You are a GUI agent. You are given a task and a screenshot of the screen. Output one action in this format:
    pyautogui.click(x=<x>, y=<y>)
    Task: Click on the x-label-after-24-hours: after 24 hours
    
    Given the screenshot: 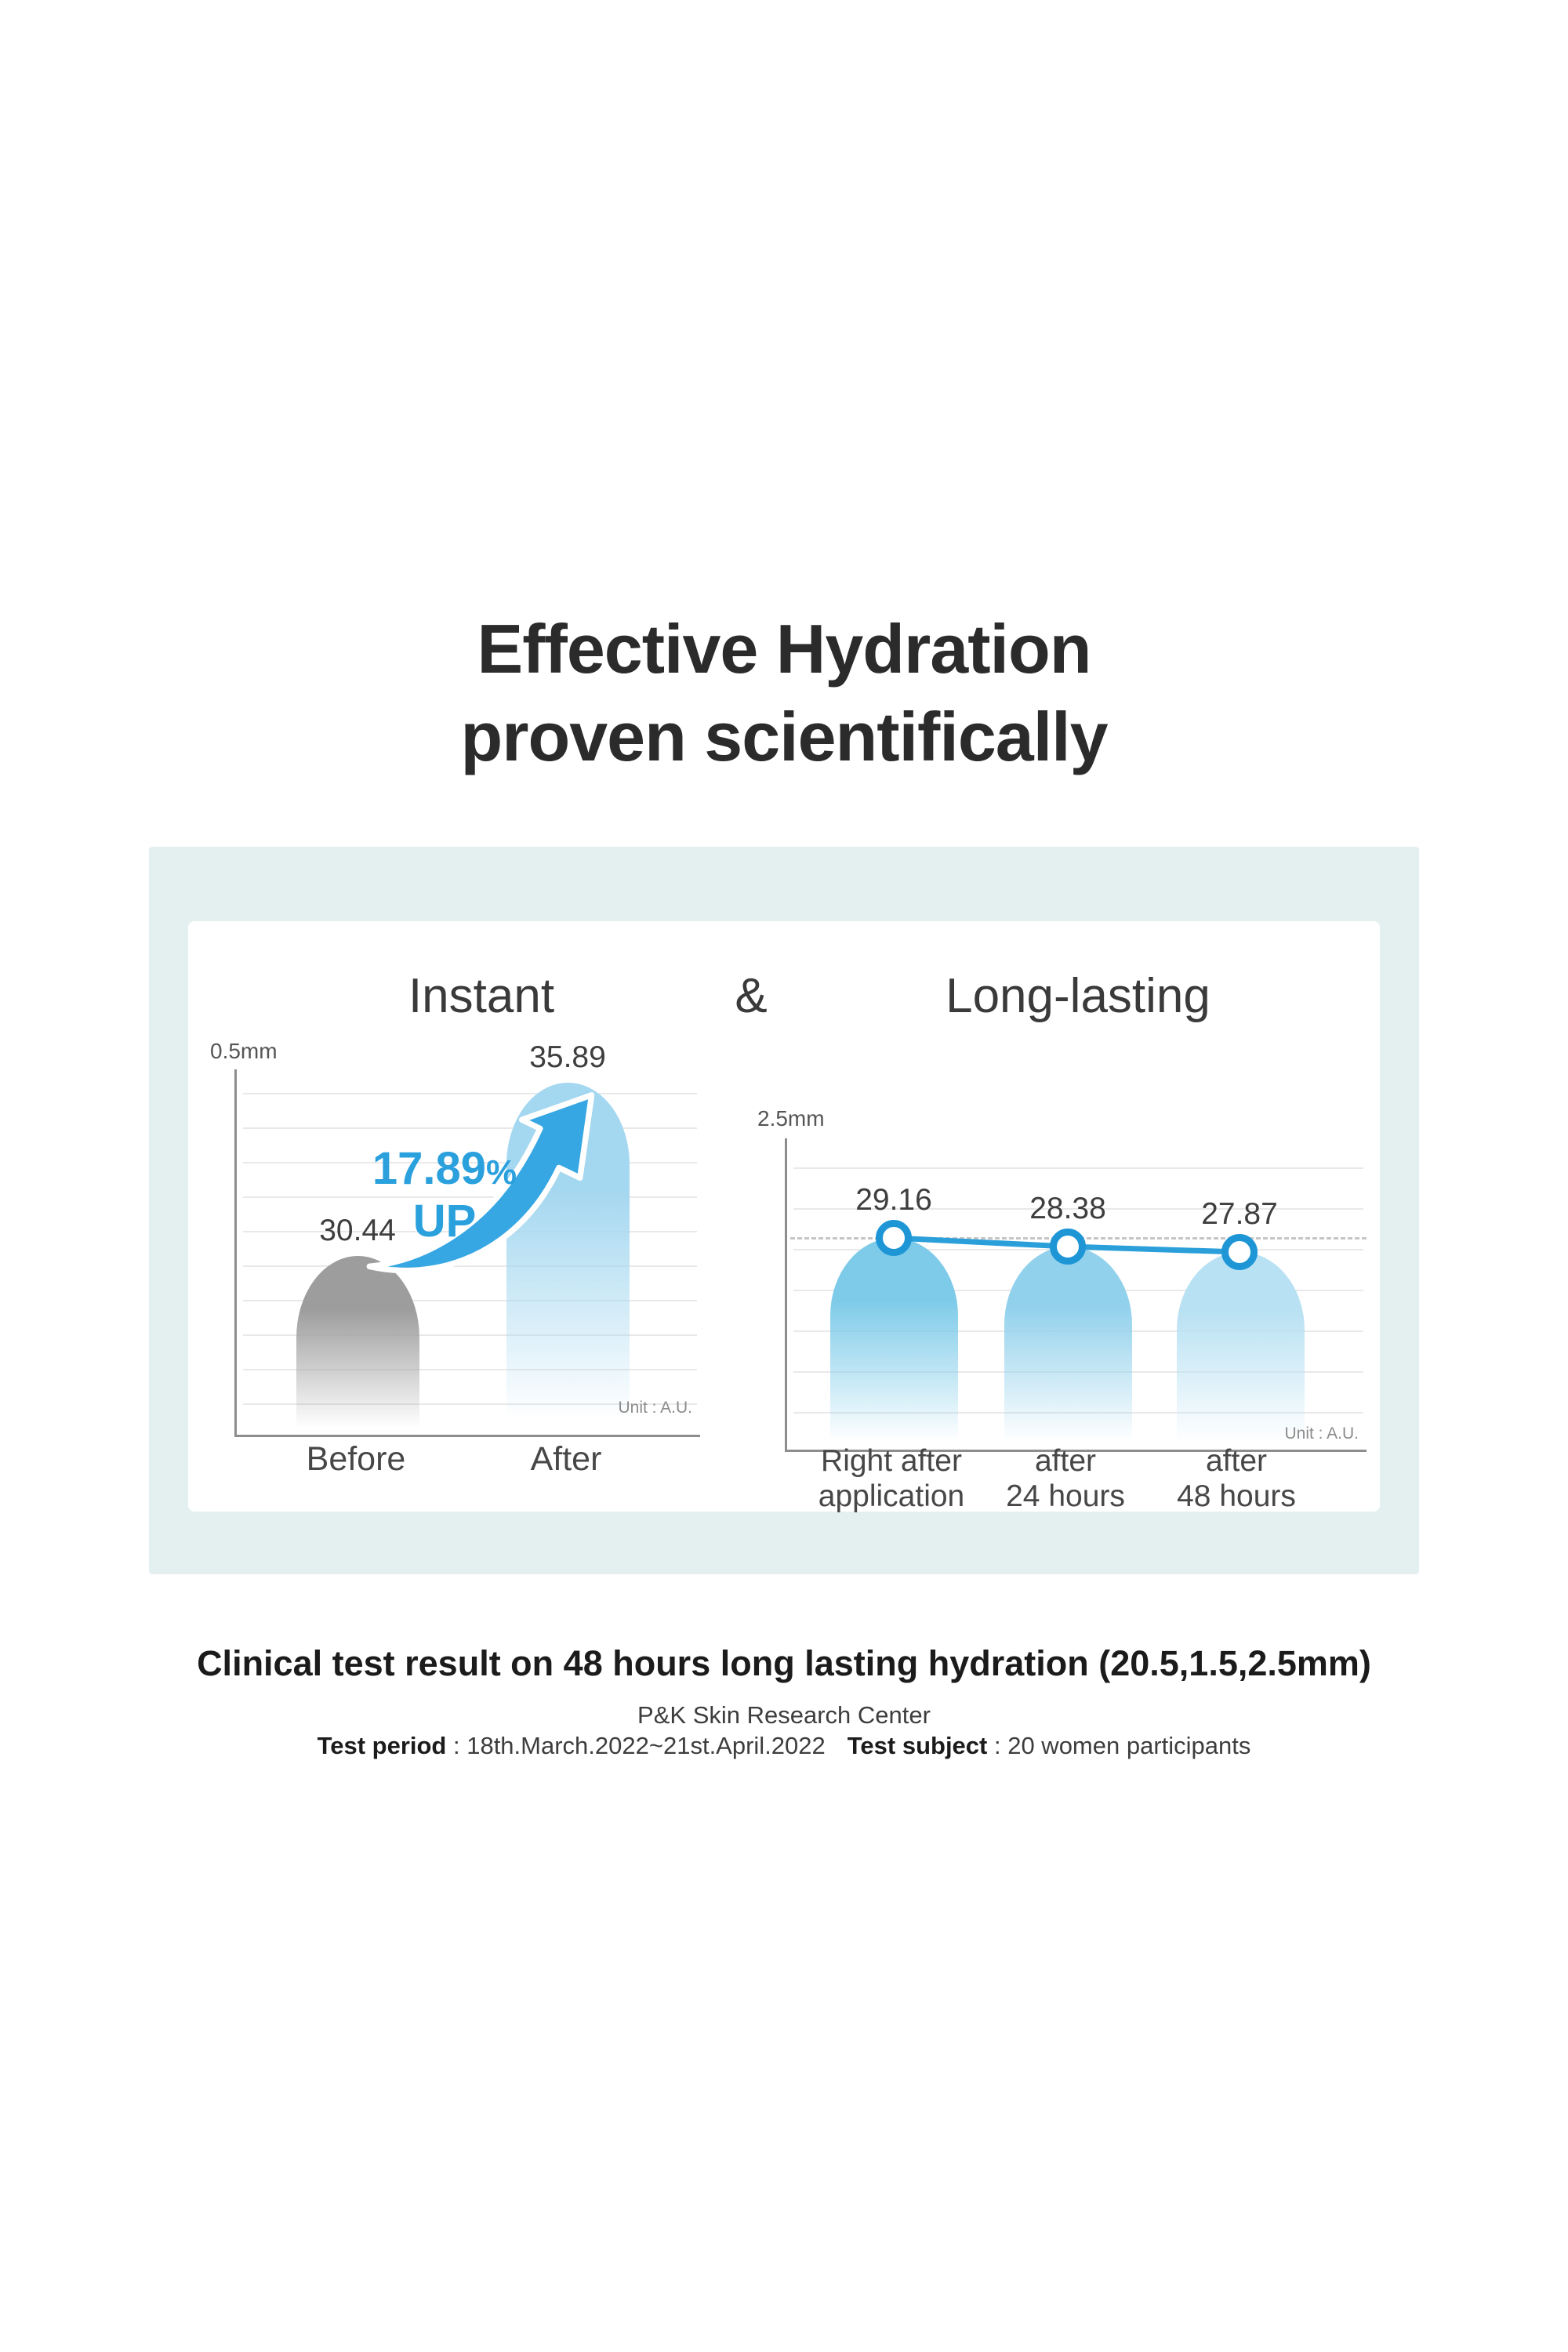 What is the action you would take?
    pyautogui.click(x=1065, y=1478)
    